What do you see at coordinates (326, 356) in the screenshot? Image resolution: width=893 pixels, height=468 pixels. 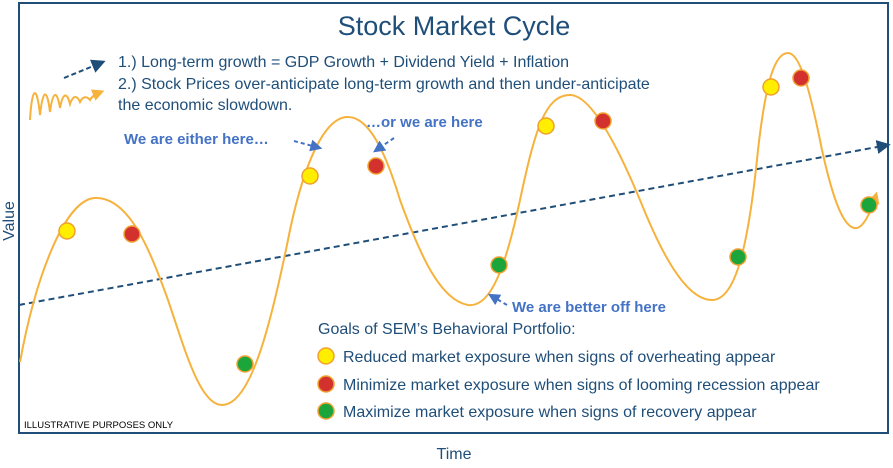 I see `legend-yellow-dot` at bounding box center [326, 356].